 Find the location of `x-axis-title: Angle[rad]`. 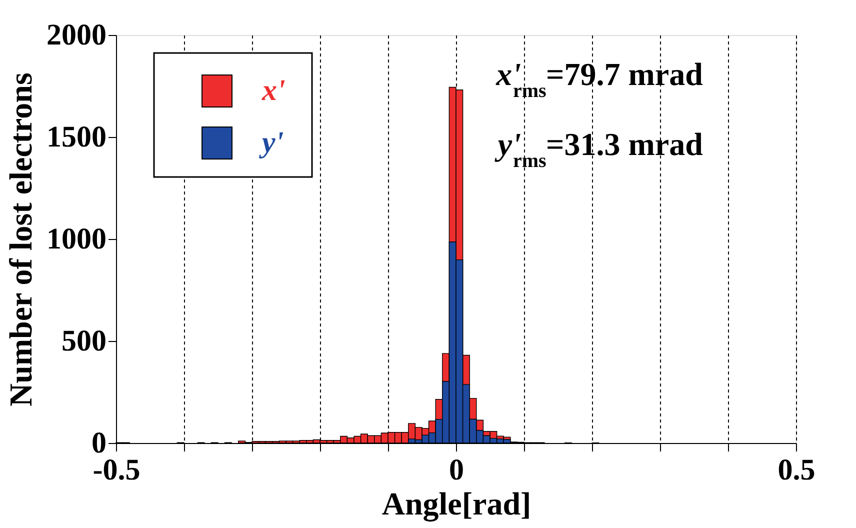

x-axis-title: Angle[rad] is located at coordinates (457, 504).